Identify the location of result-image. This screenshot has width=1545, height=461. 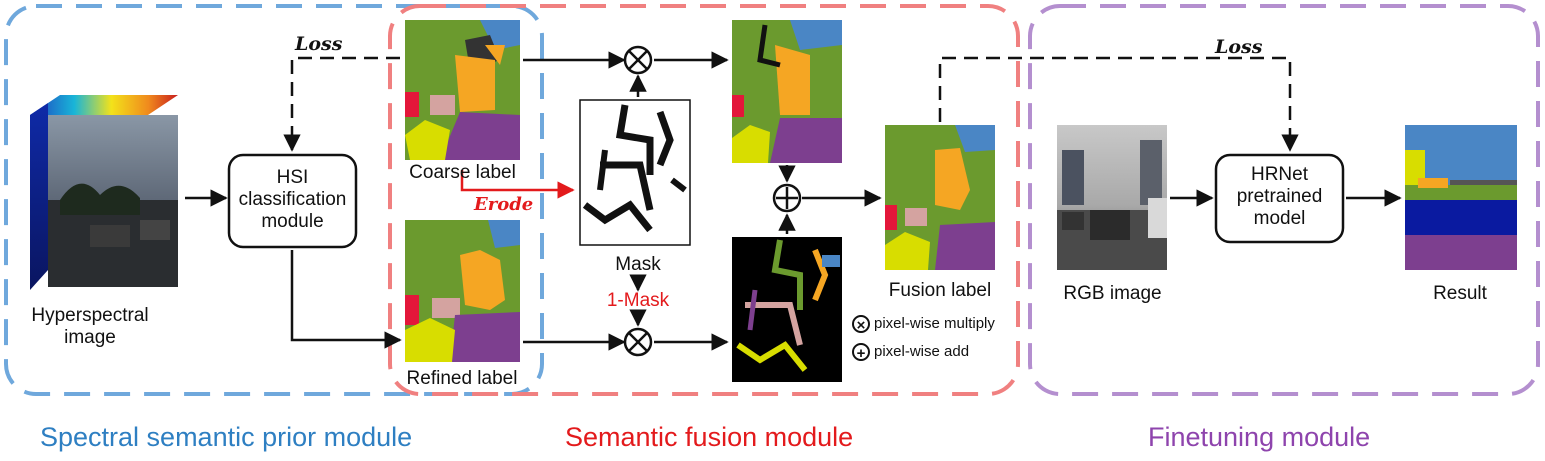
(1461, 197).